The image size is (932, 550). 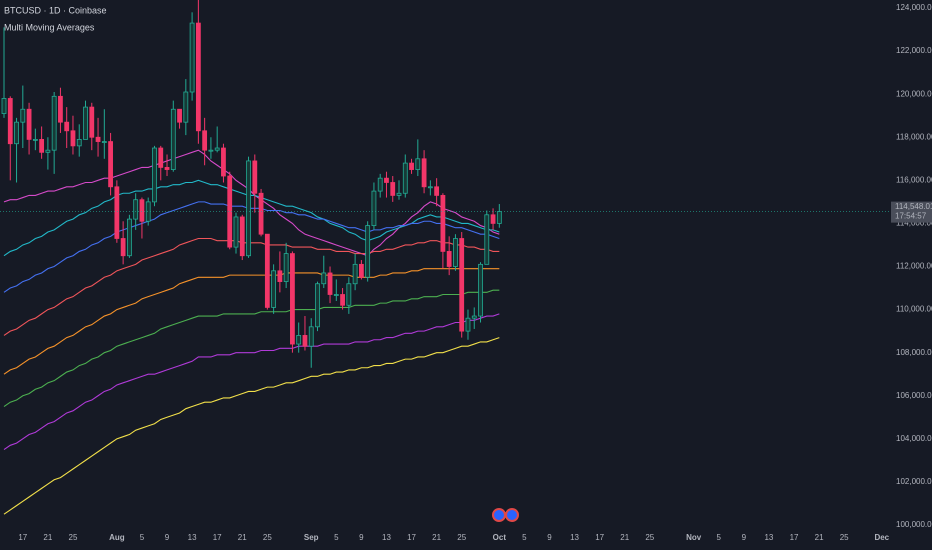 What do you see at coordinates (914, 136) in the screenshot?
I see `y-tick-label: 118,000.00` at bounding box center [914, 136].